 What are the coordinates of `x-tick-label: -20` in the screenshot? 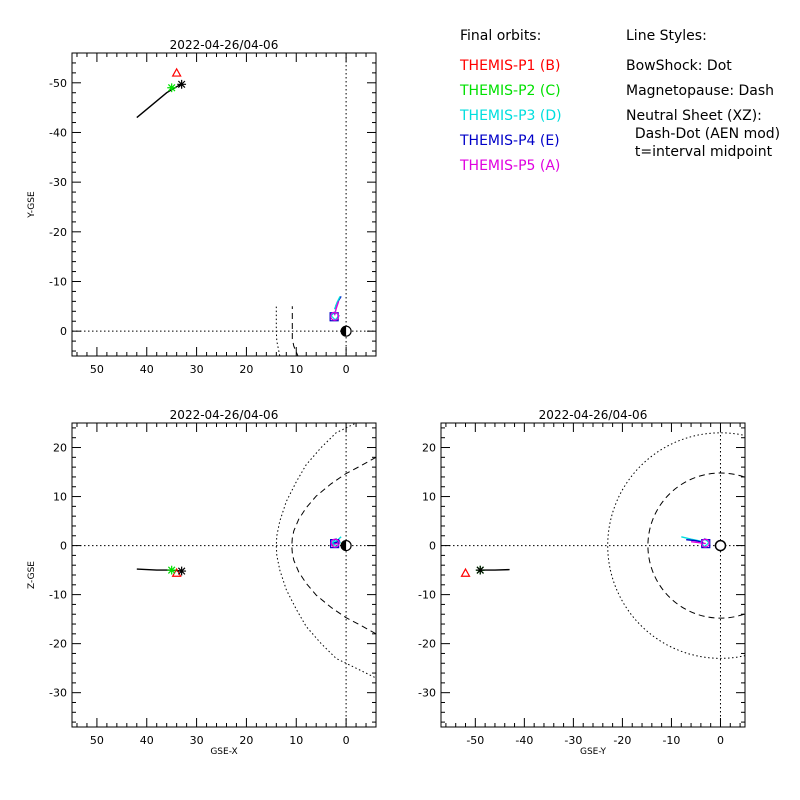 It's located at (622, 740).